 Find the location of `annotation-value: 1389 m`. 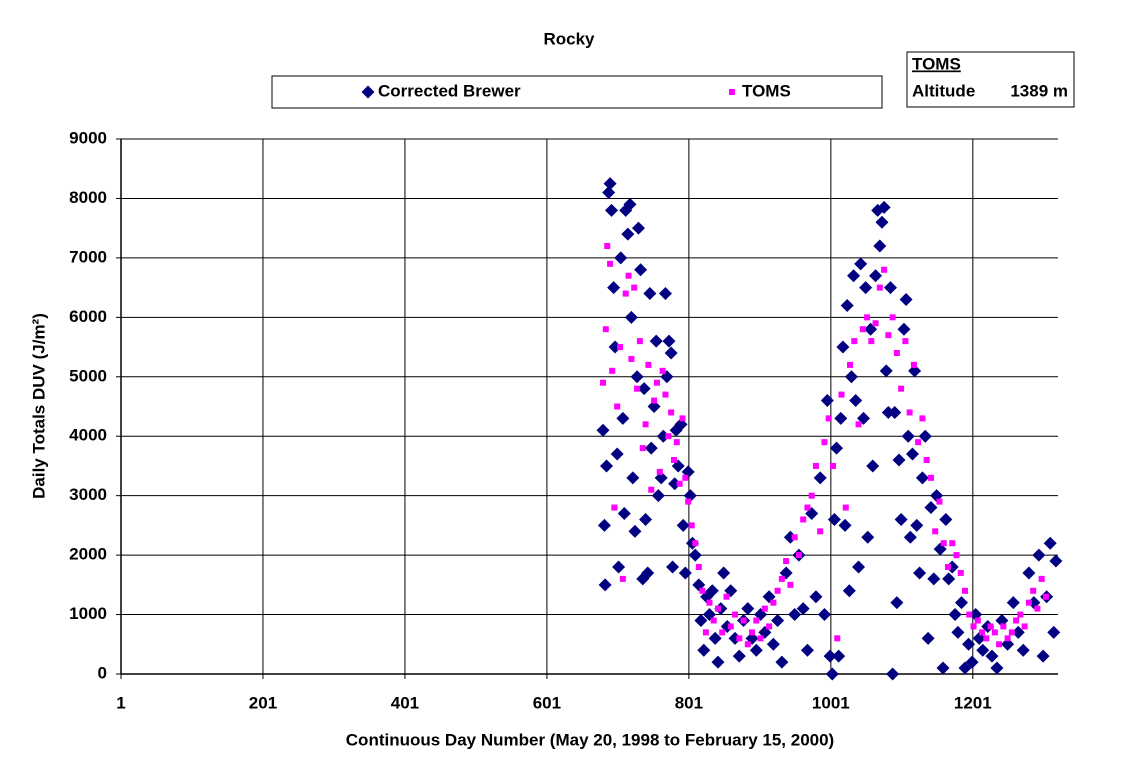

annotation-value: 1389 m is located at coordinates (1039, 90).